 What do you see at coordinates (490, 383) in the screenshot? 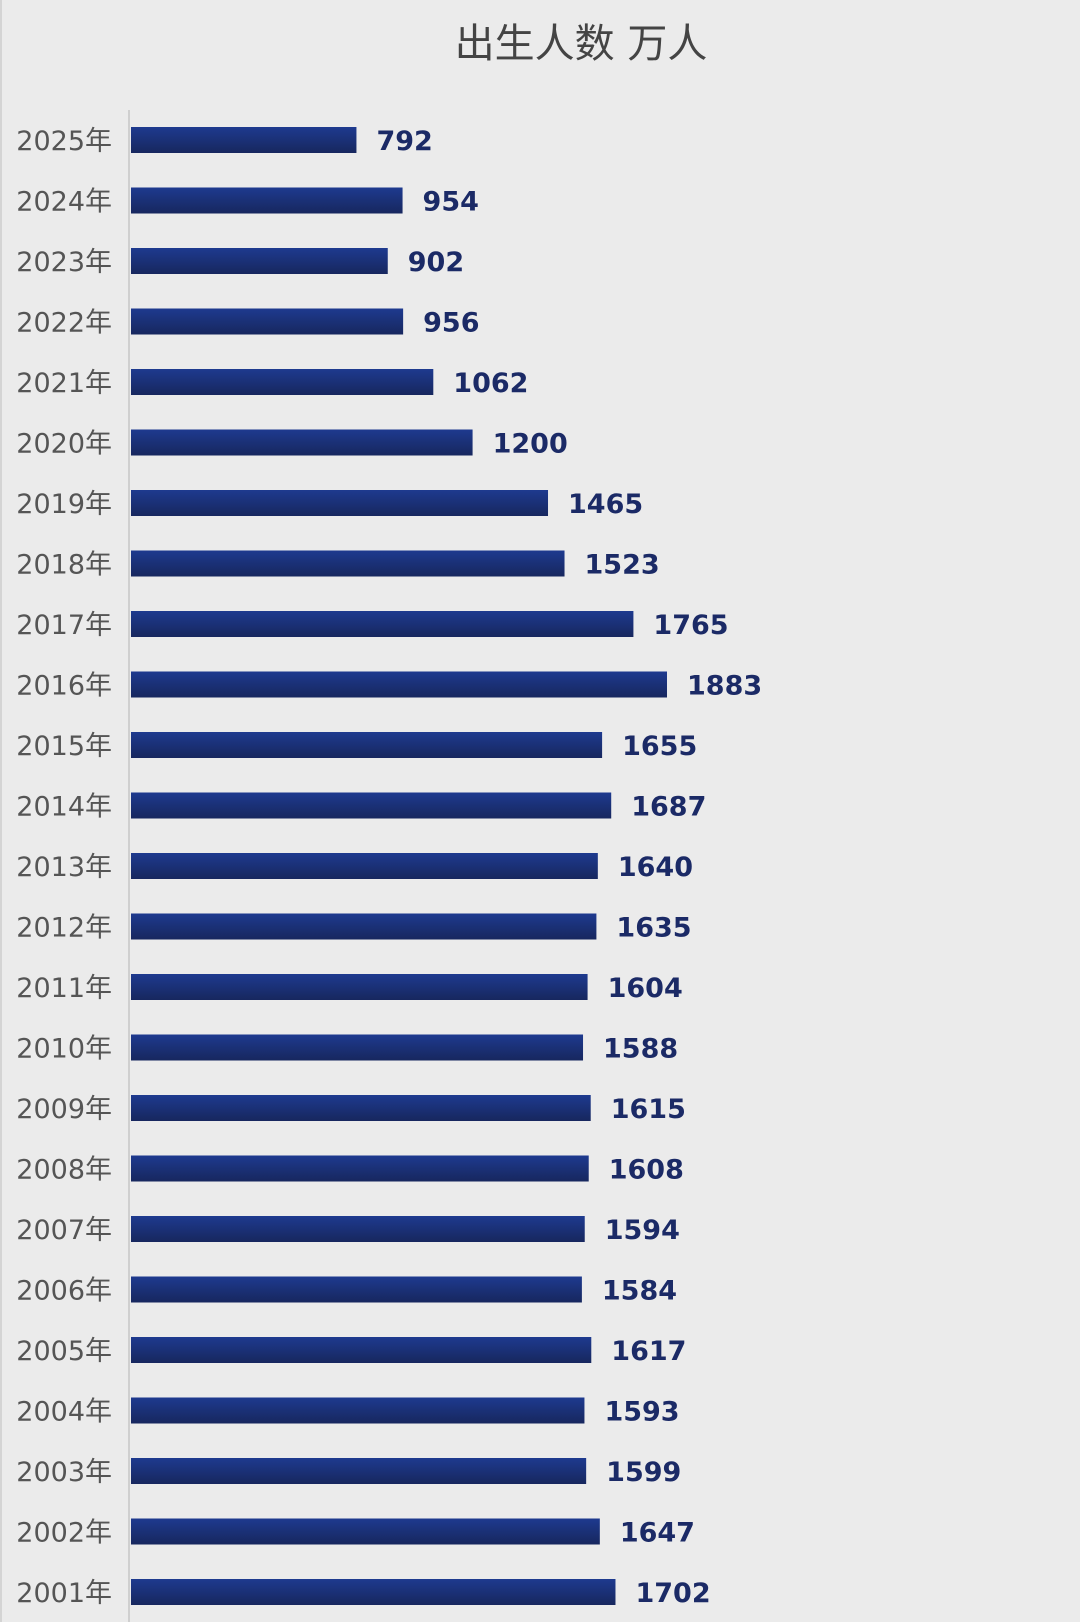
I see `data-label: 1062` at bounding box center [490, 383].